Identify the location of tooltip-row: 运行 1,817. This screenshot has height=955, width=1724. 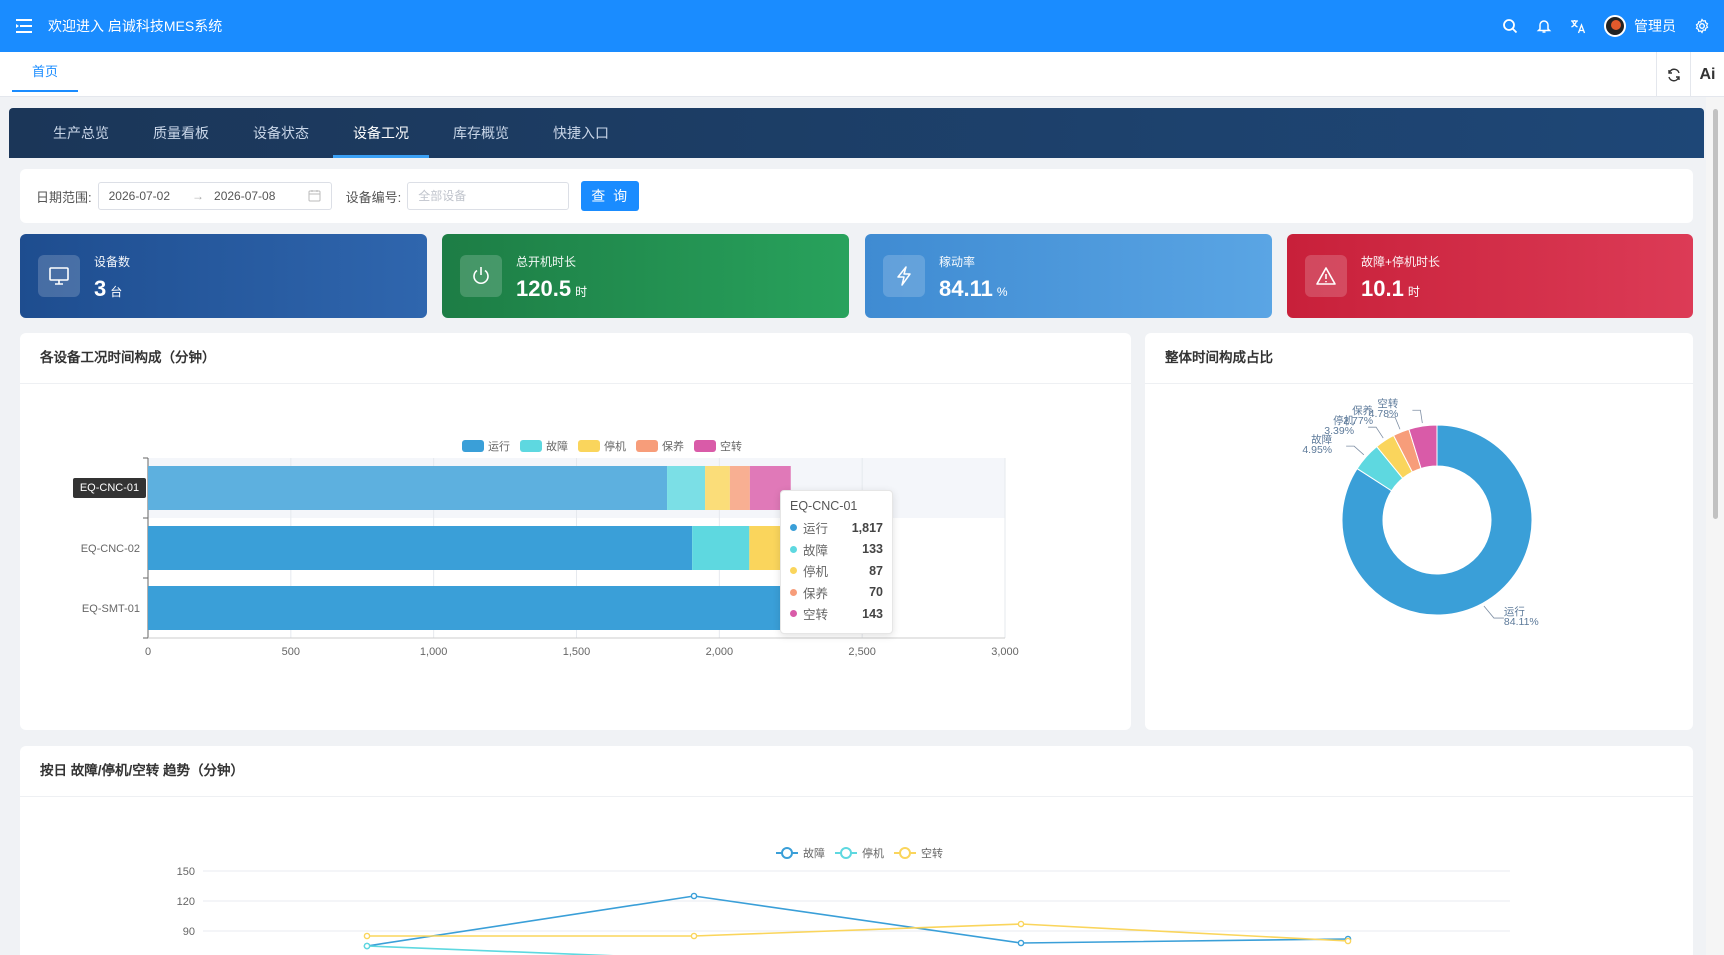
(836, 528).